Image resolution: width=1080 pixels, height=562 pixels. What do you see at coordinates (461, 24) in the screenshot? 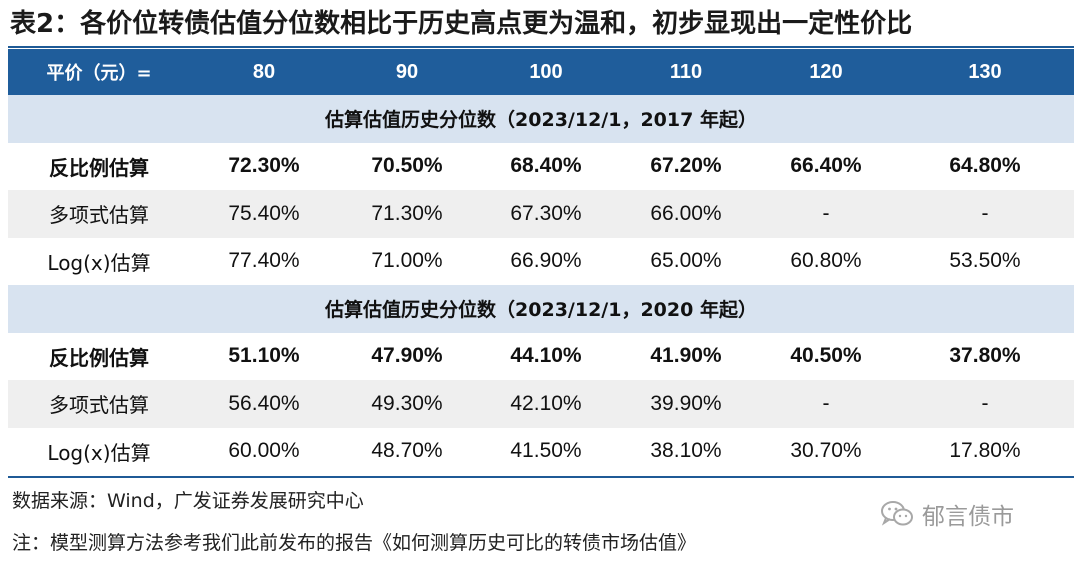
I see `table-title: 表2：各价位转债估值分位数相比于历史高点更为温和，初步显现出一定性价比` at bounding box center [461, 24].